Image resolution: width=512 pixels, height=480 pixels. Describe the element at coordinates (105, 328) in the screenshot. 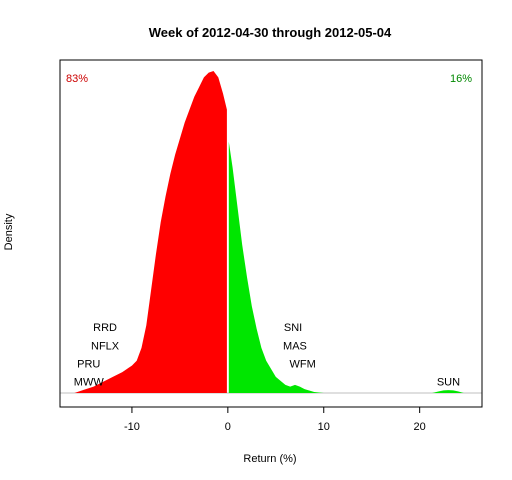

I see `ticker-annotation-rrd: RRD` at that location.